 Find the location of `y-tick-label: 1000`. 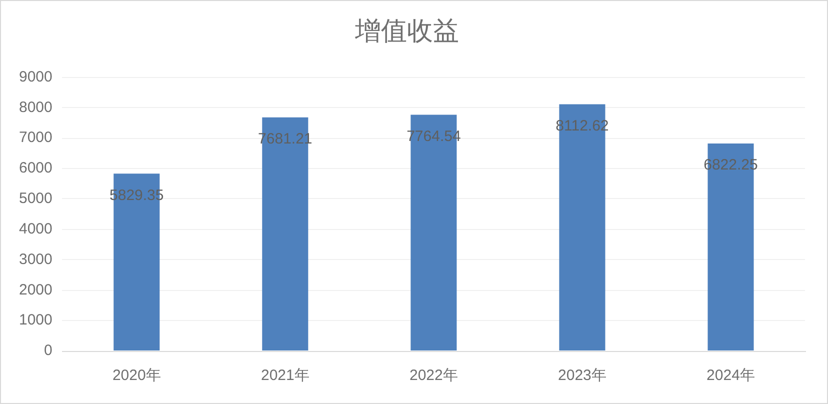

y-tick-label: 1000 is located at coordinates (35, 320).